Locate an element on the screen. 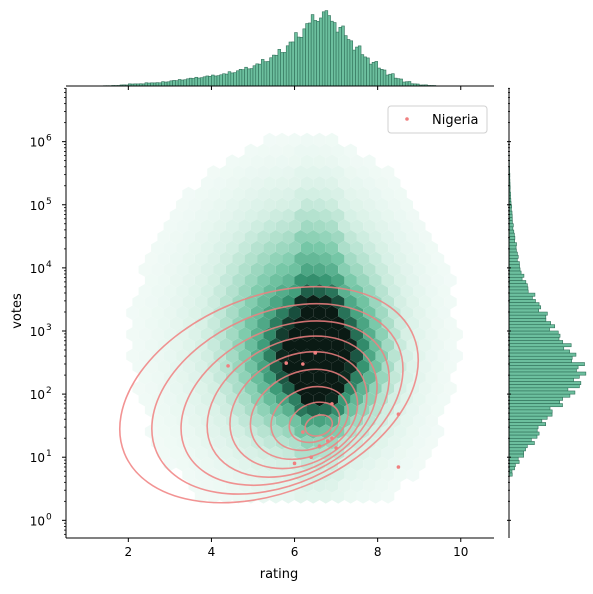 The image size is (593, 594). y-tick-exponent: 4 is located at coordinates (49, 265).